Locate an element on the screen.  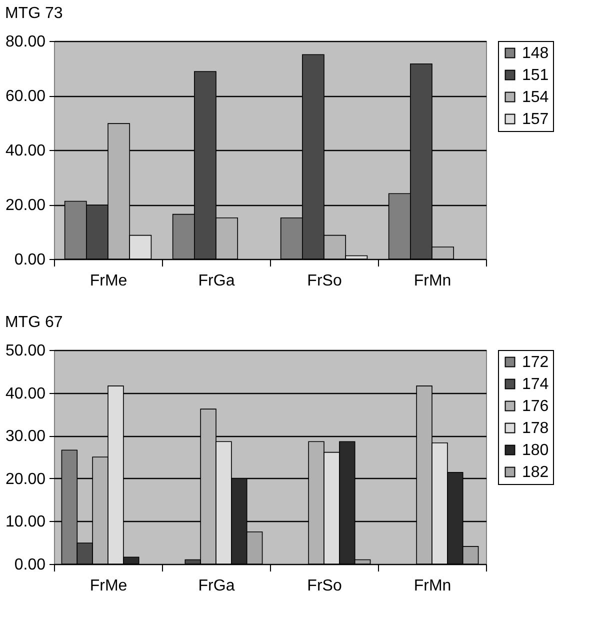
chart-title: MTG 73 is located at coordinates (33, 13).